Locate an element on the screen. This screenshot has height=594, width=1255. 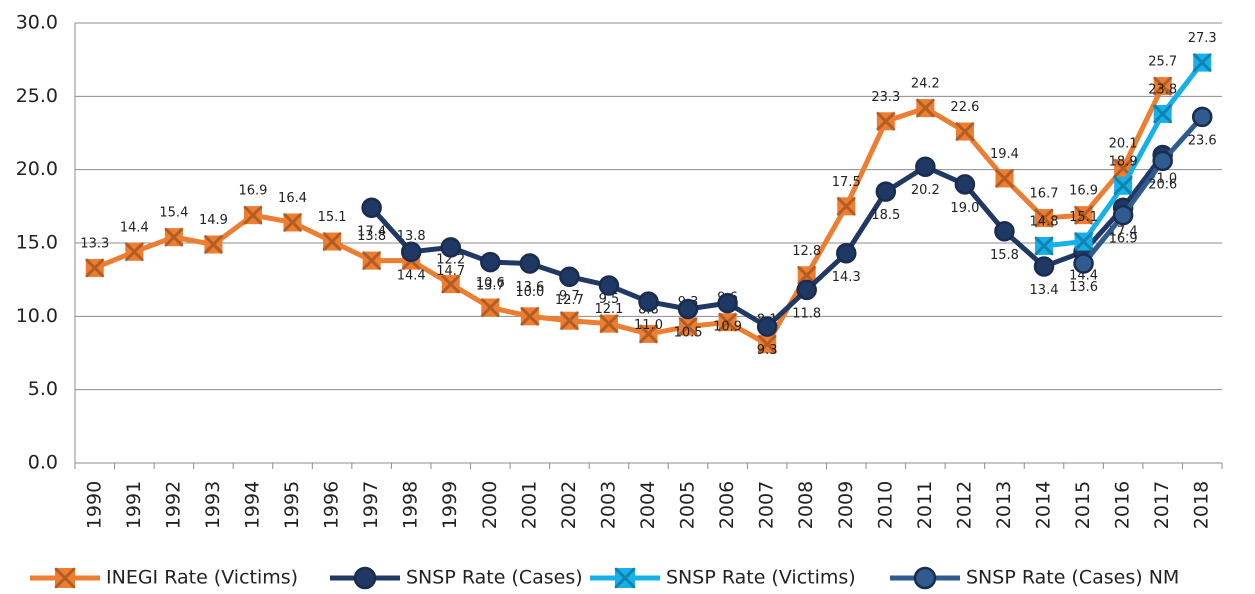
x-tick-label: 1995 is located at coordinates (292, 505).